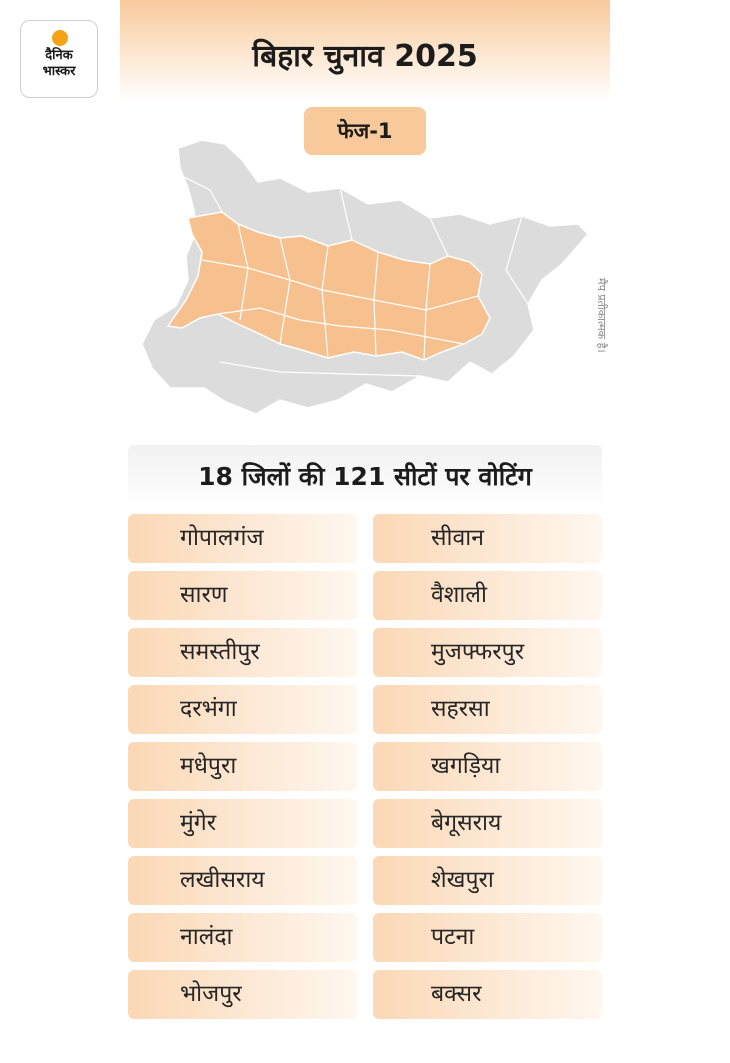 The width and height of the screenshot is (730, 1063). I want to click on dainik-bhaskar-logo: दैनिक भास्कर, so click(59, 59).